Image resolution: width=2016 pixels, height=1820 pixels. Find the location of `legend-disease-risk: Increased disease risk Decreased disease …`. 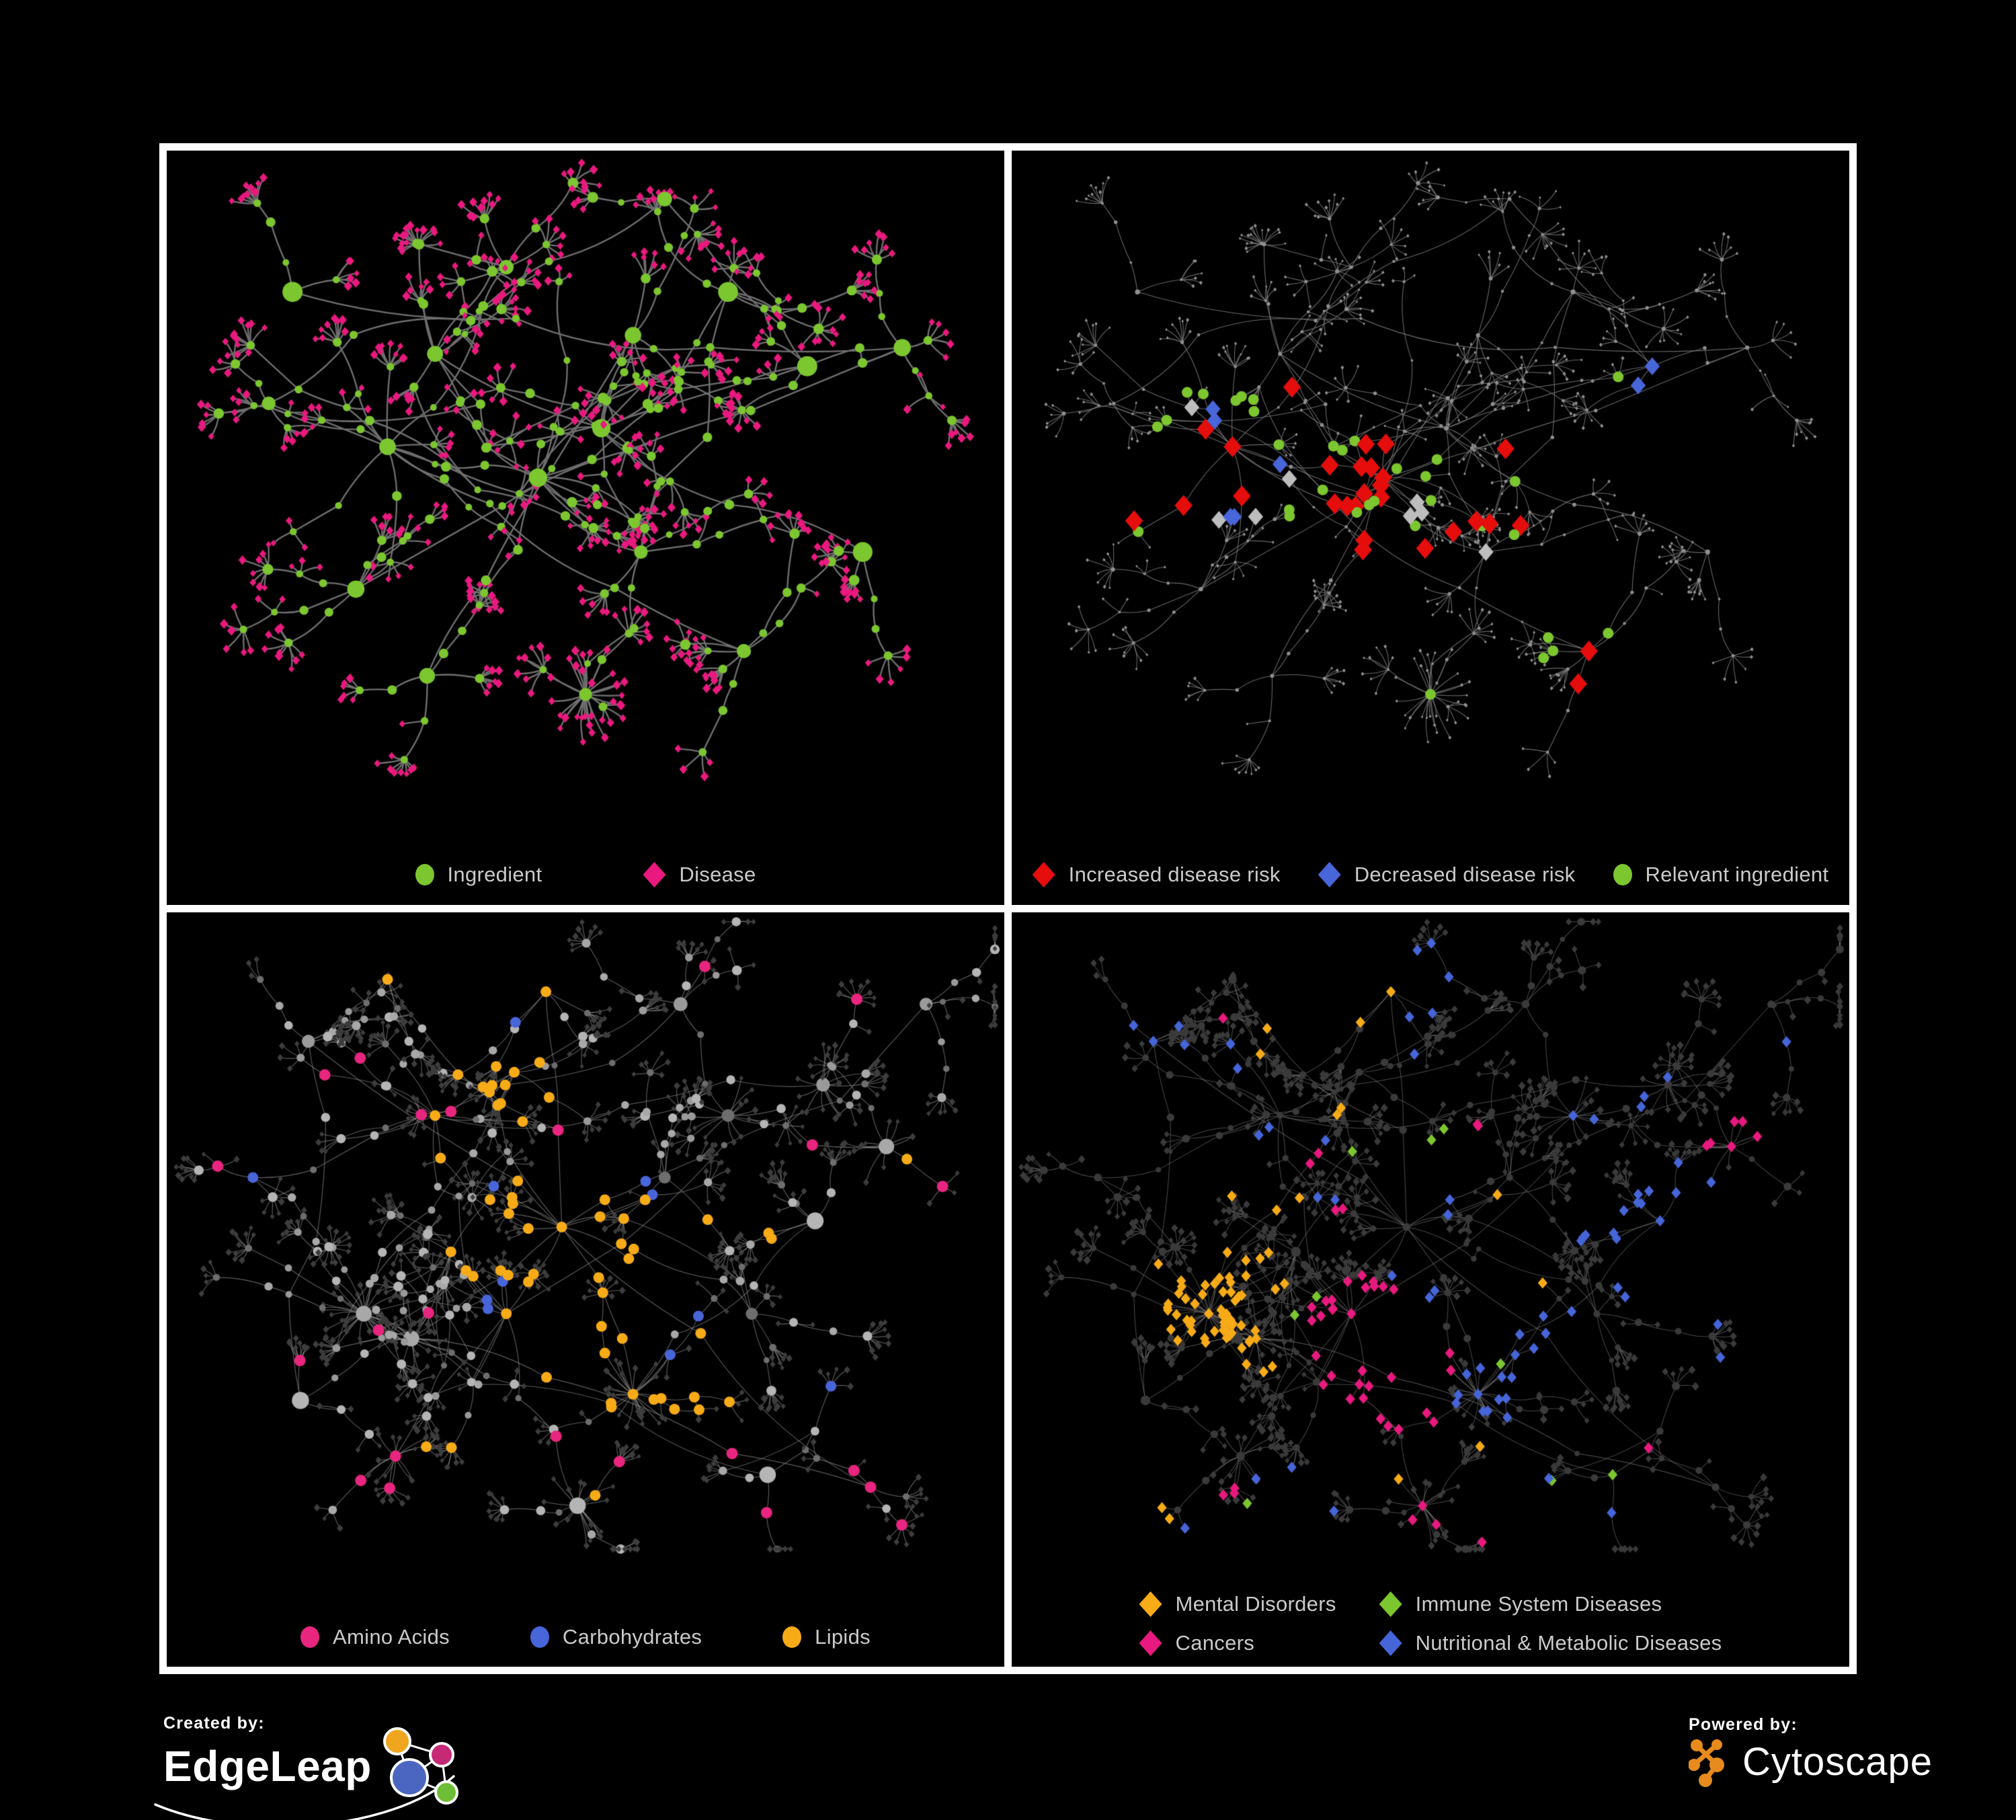

legend-disease-risk: Increased disease risk Decreased disease … is located at coordinates (1430, 874).